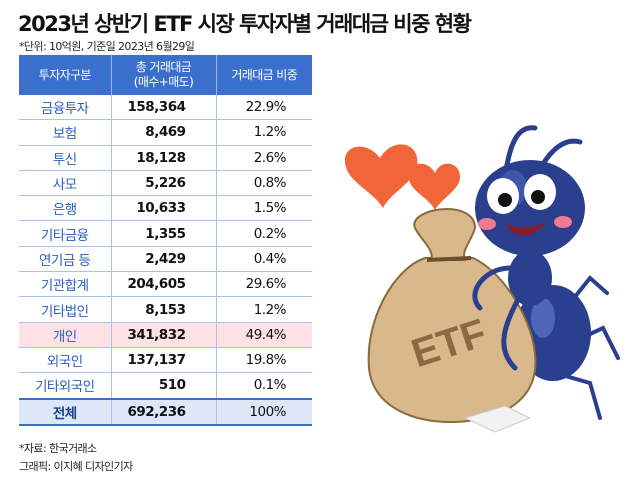 The image size is (640, 479). Describe the element at coordinates (65, 75) in the screenshot. I see `col-header-investor-type: 투자자구분` at that location.